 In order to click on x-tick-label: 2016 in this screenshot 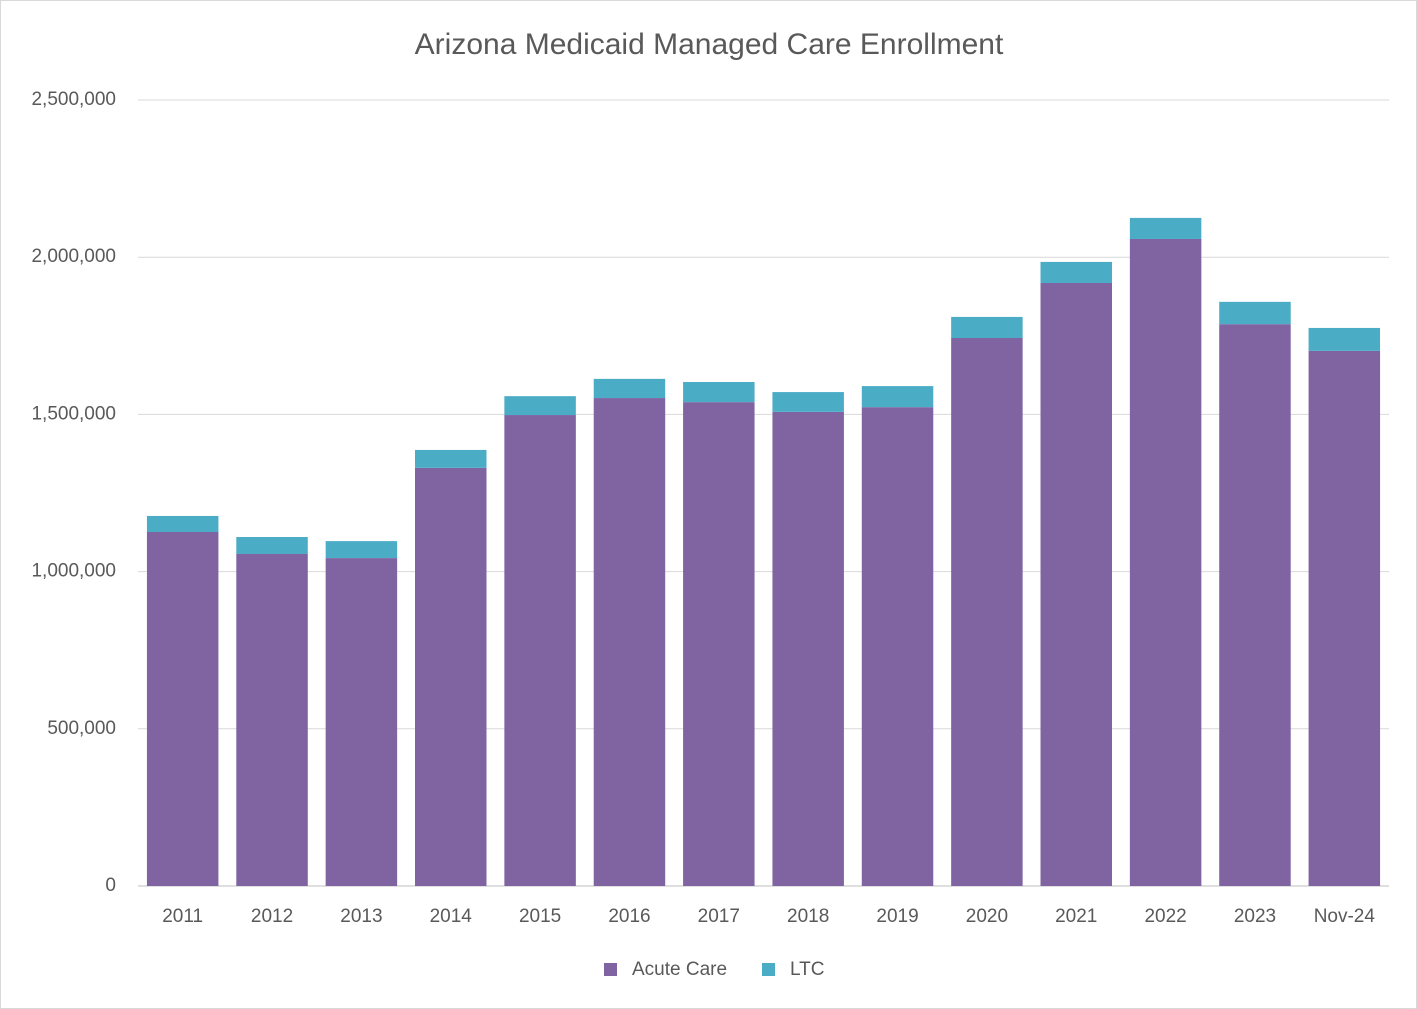, I will do `click(629, 916)`.